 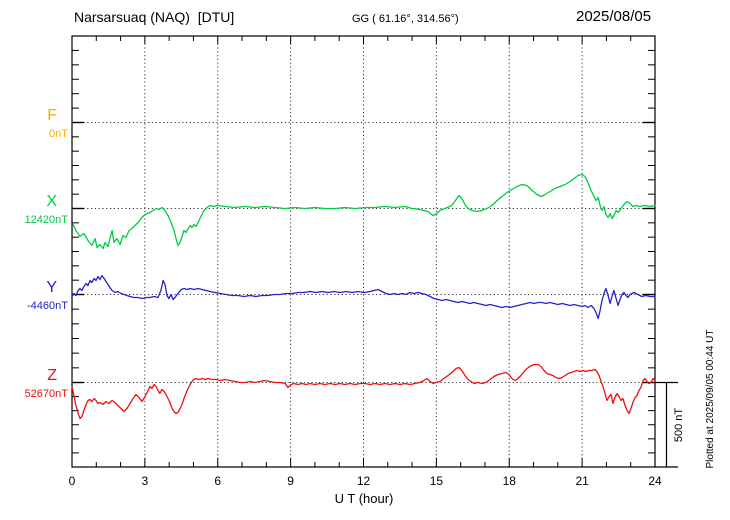 What do you see at coordinates (47, 305) in the screenshot?
I see `channel-baseline-value-Y: -4460nT` at bounding box center [47, 305].